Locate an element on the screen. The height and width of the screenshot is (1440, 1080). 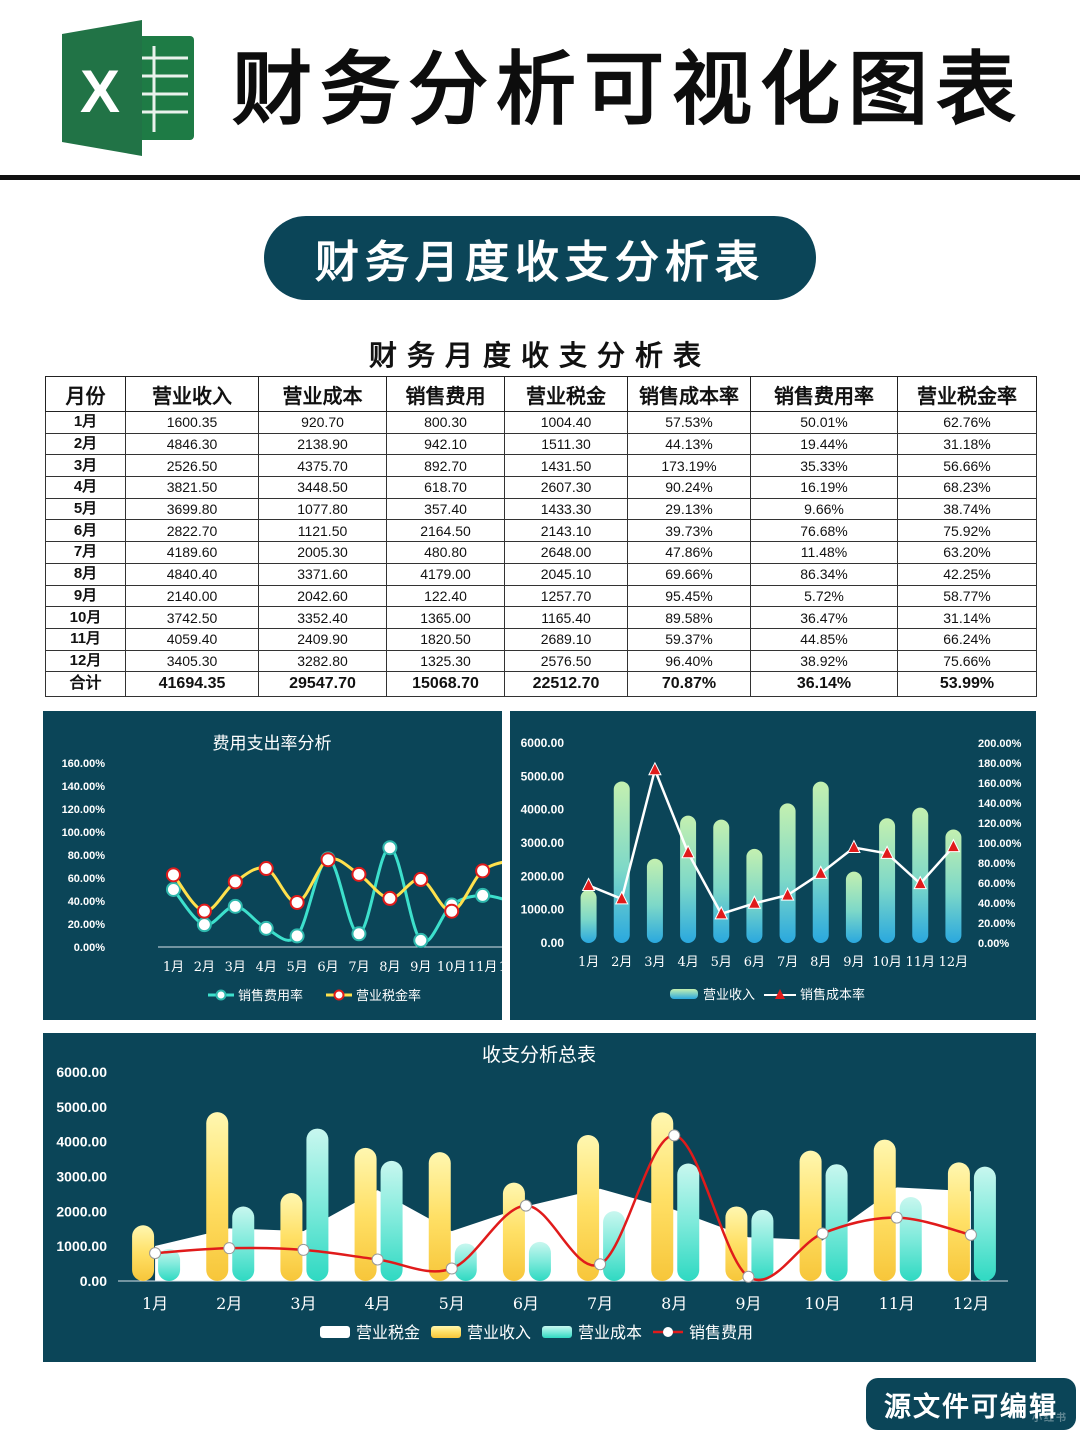
table-cell: 70.87% is located at coordinates (689, 684).